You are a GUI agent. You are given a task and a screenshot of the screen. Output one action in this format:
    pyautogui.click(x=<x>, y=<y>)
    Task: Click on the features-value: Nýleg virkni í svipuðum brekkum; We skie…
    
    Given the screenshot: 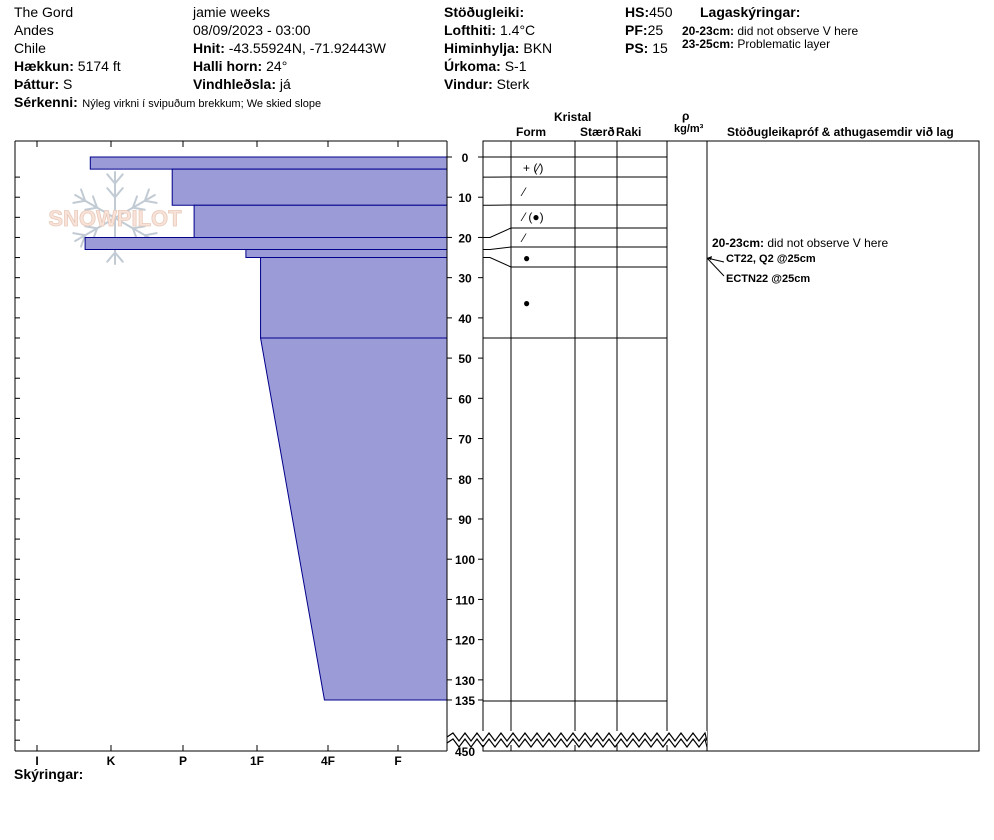 What is the action you would take?
    pyautogui.click(x=202, y=104)
    